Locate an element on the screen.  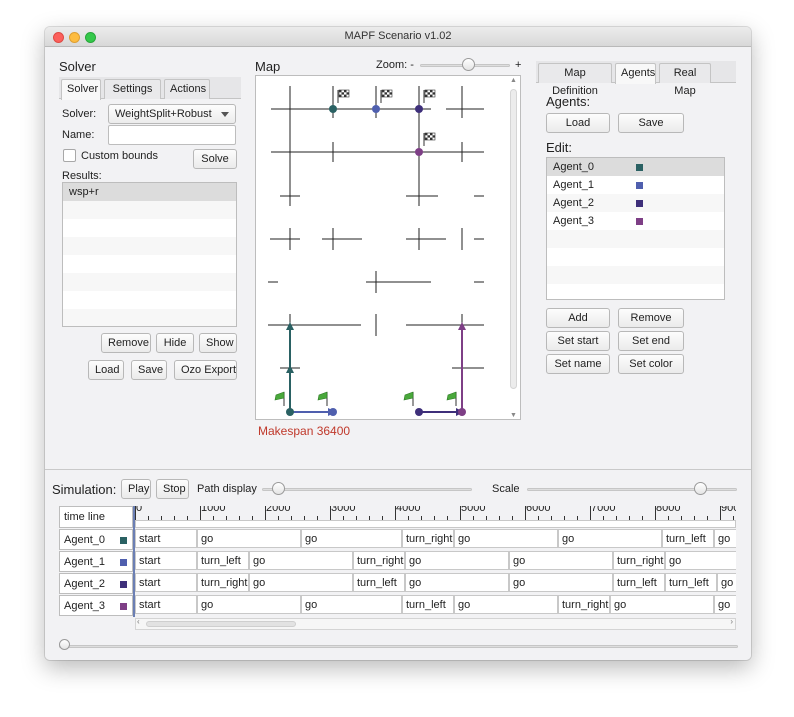
set-color-button: Set color is located at coordinates (651, 364).